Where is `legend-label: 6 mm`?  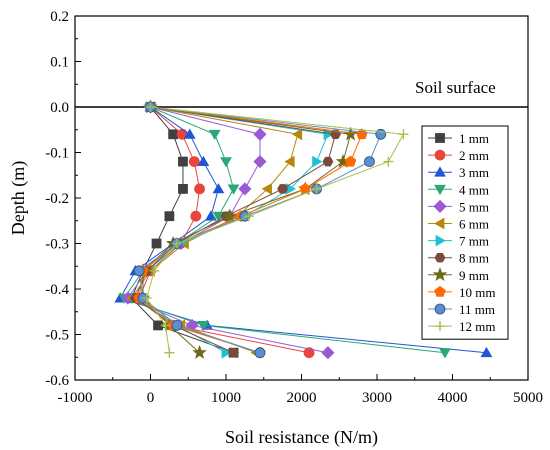 legend-label: 6 mm is located at coordinates (474, 224).